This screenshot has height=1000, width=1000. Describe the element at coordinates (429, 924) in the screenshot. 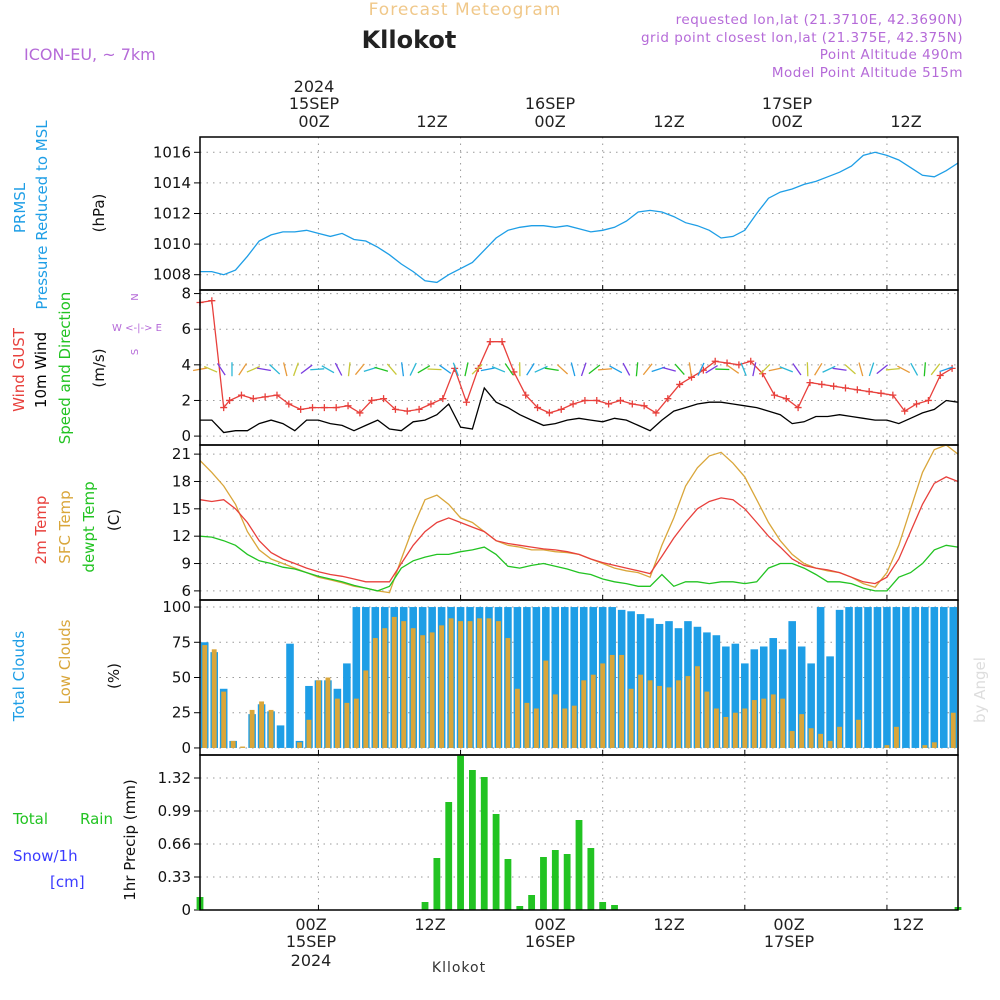

I see `bottom-hour-2: 12Z` at that location.